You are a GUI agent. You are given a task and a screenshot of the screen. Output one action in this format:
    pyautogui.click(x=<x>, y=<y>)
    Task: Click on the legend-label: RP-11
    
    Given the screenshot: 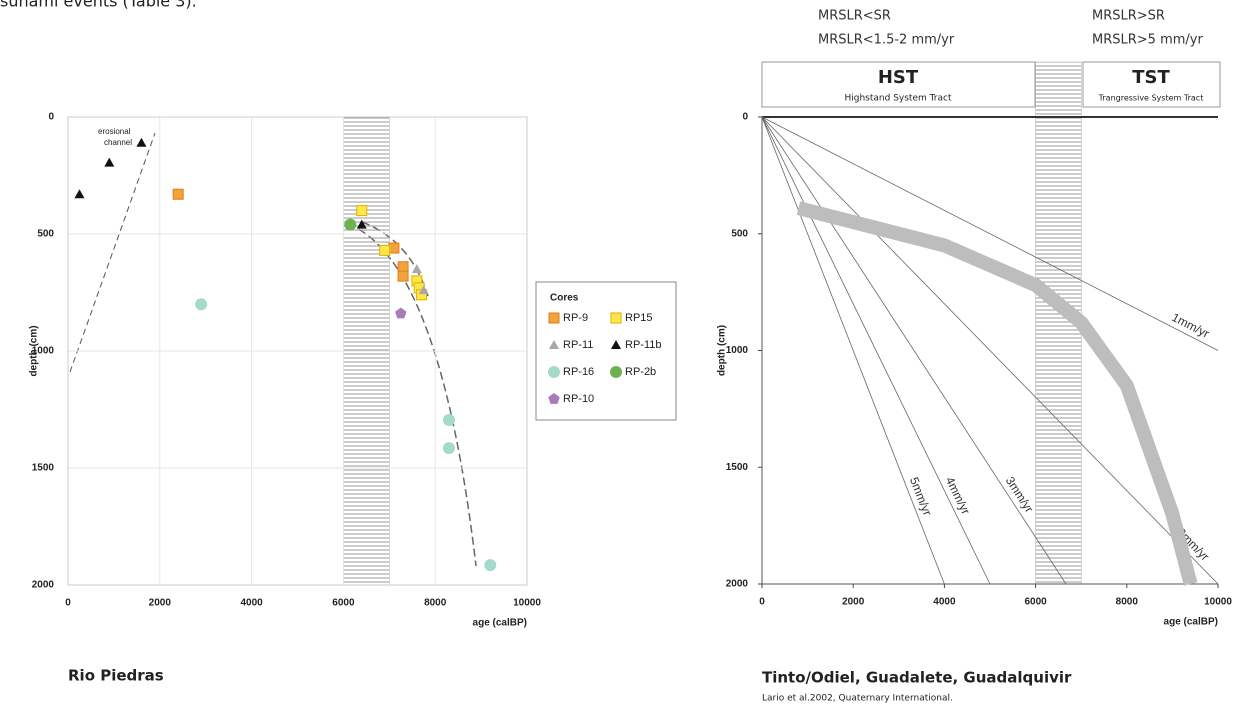 What is the action you would take?
    pyautogui.click(x=578, y=345)
    